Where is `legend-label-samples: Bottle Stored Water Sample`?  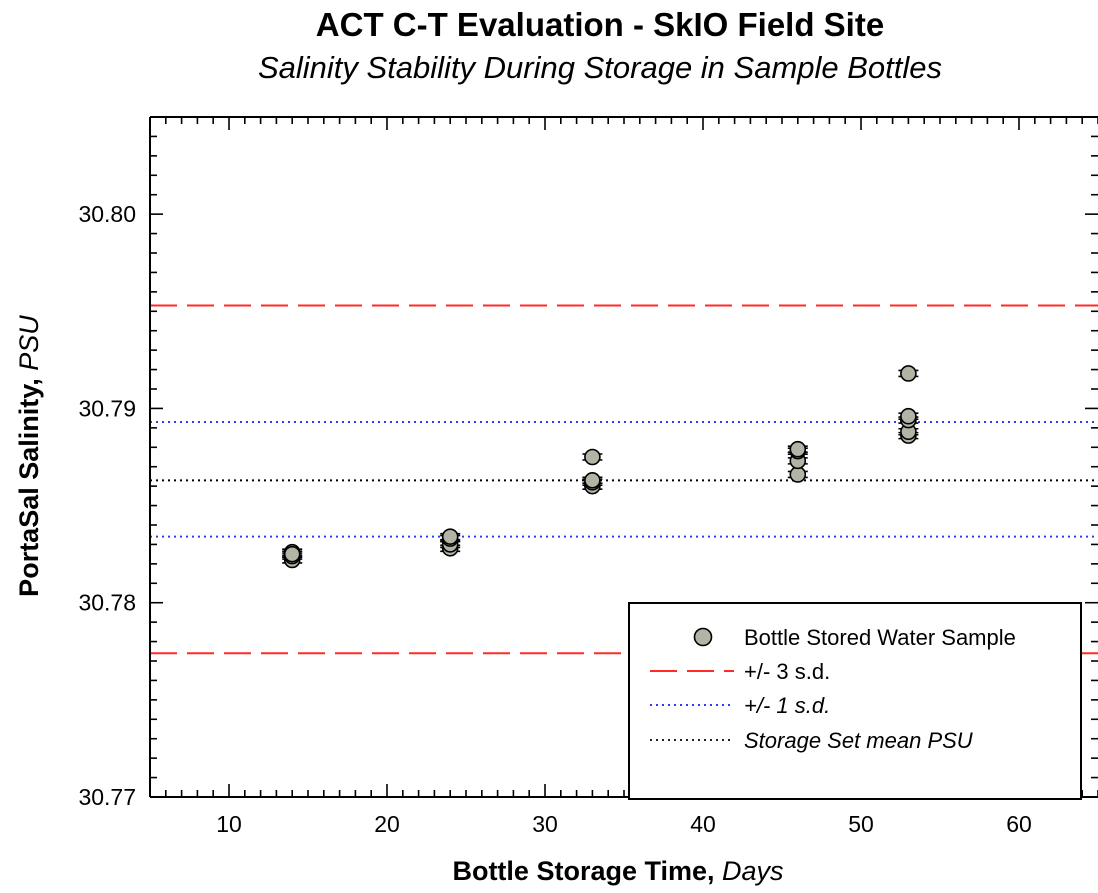 legend-label-samples: Bottle Stored Water Sample is located at coordinates (880, 637).